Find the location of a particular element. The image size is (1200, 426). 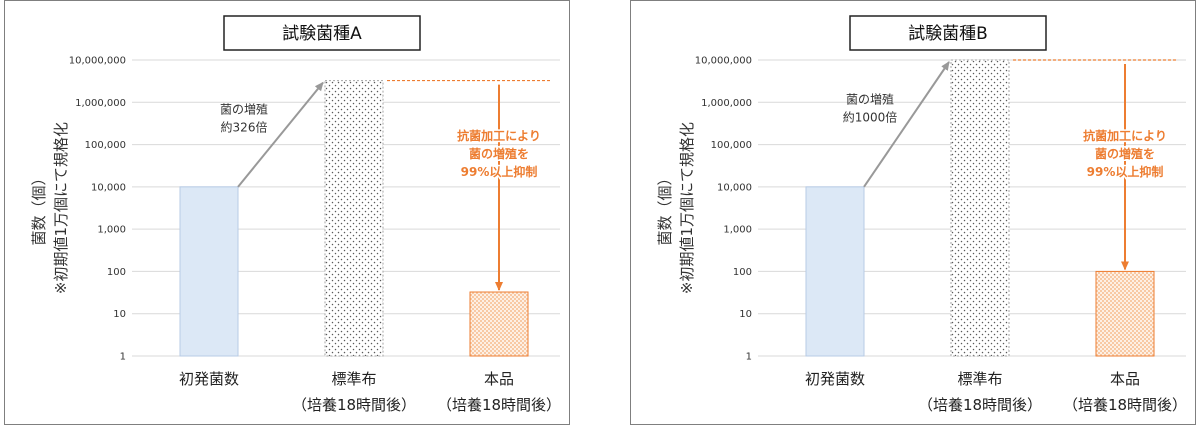

chart-title: 試験菌種B is located at coordinates (948, 34).